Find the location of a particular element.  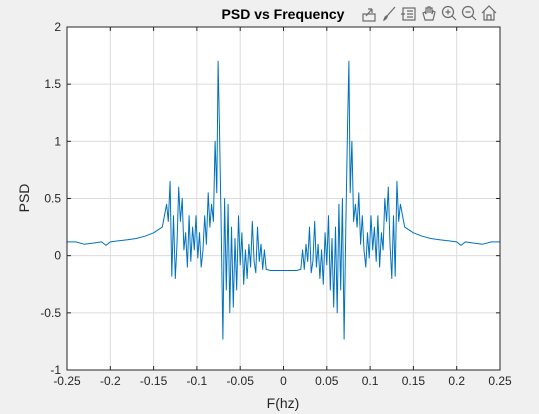

axes-toolbar is located at coordinates (429, 13).